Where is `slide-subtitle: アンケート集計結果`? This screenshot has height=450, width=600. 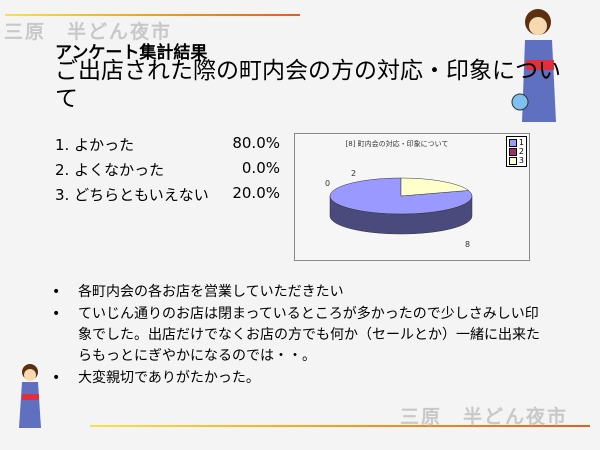 slide-subtitle: アンケート集計結果 is located at coordinates (131, 53).